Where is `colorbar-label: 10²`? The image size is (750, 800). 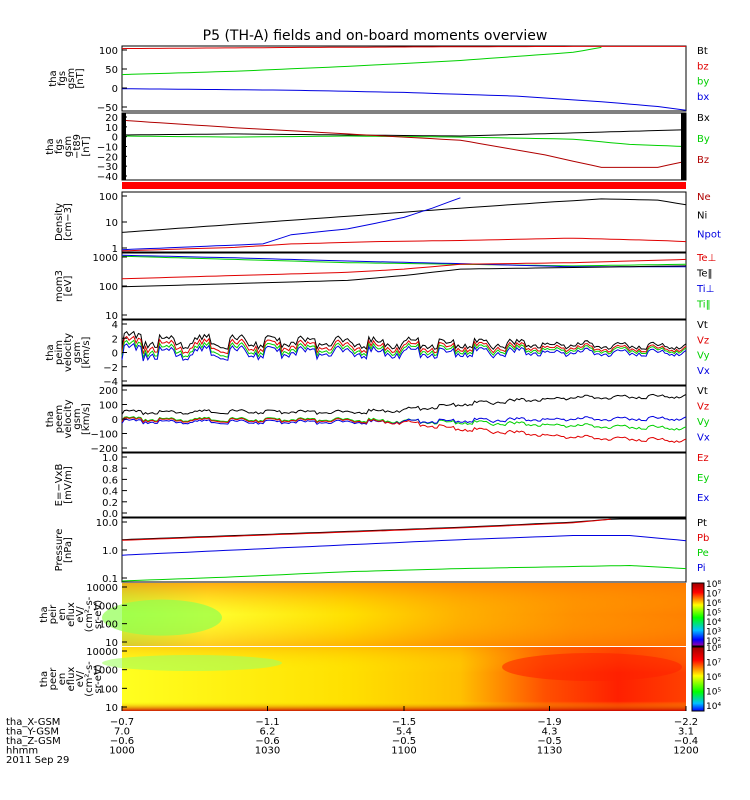 colorbar-label: 10² is located at coordinates (713, 642).